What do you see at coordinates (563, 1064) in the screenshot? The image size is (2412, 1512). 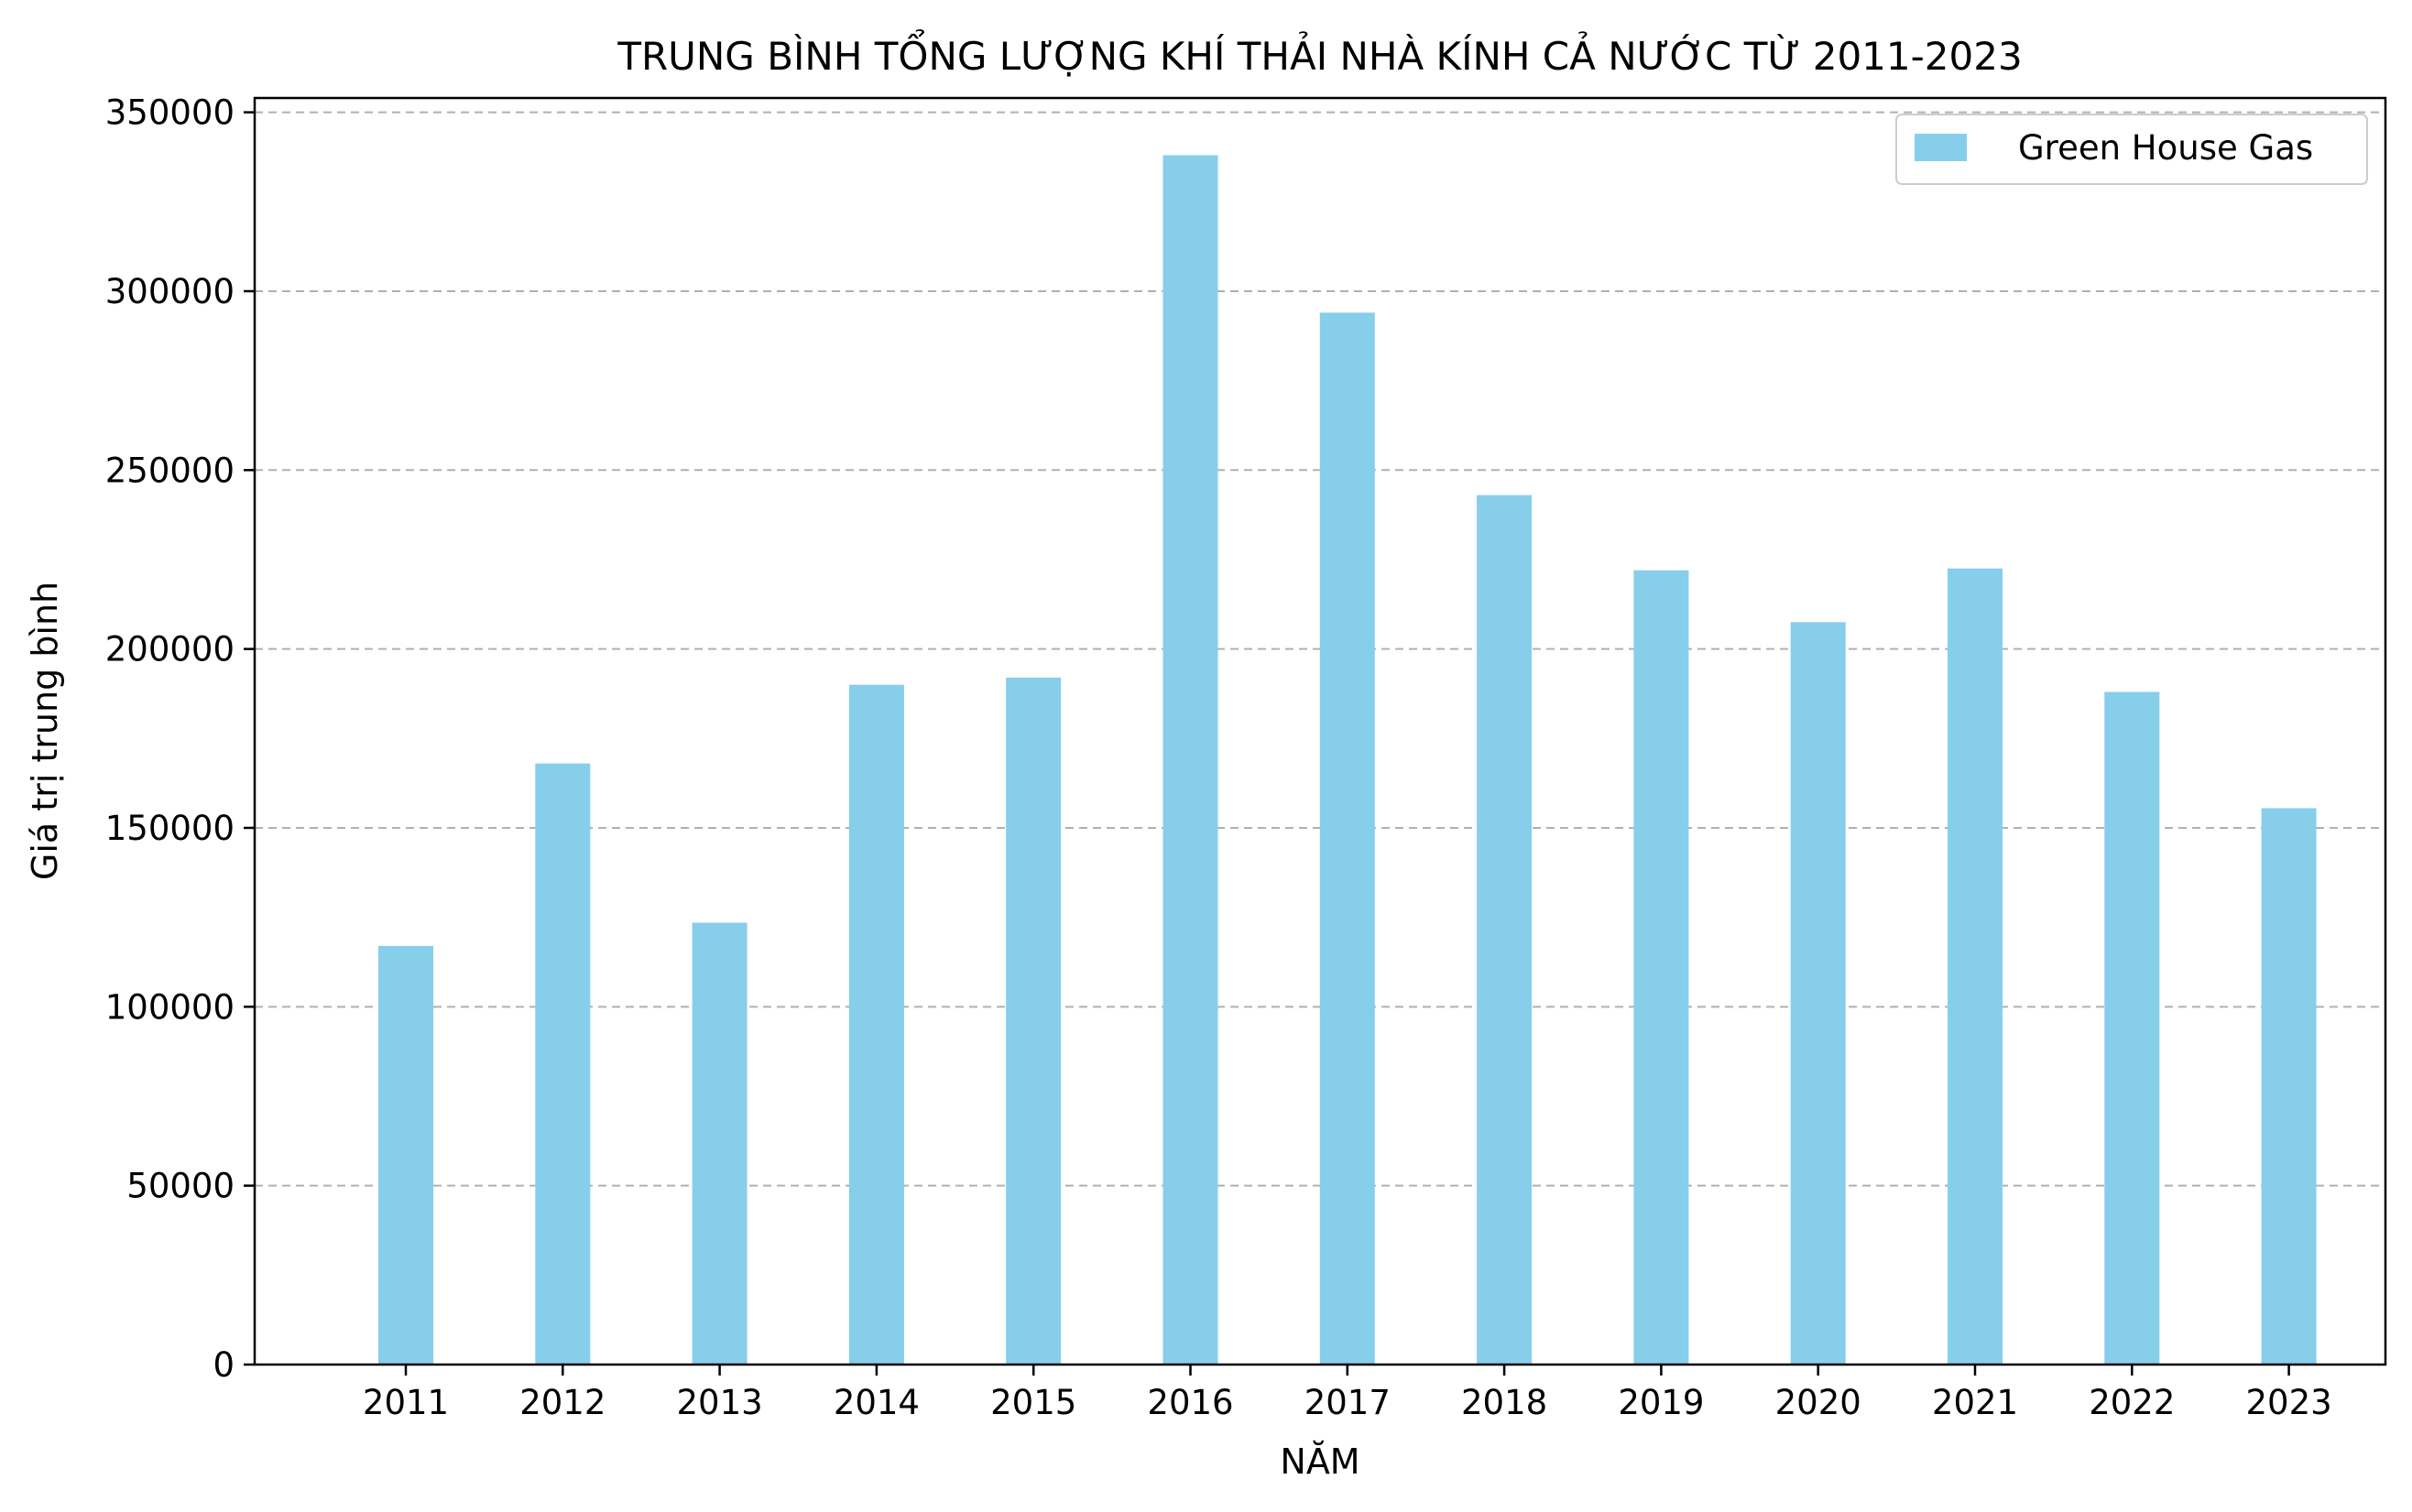 I see `bar-2012` at bounding box center [563, 1064].